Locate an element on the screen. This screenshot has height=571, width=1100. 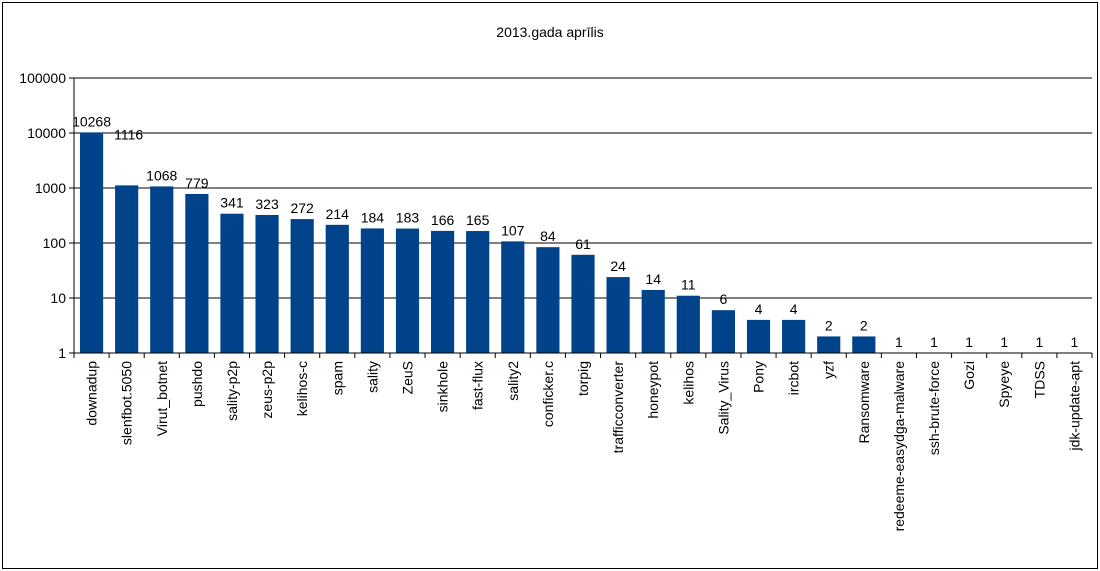
category-label: honeypot is located at coordinates (653, 390).